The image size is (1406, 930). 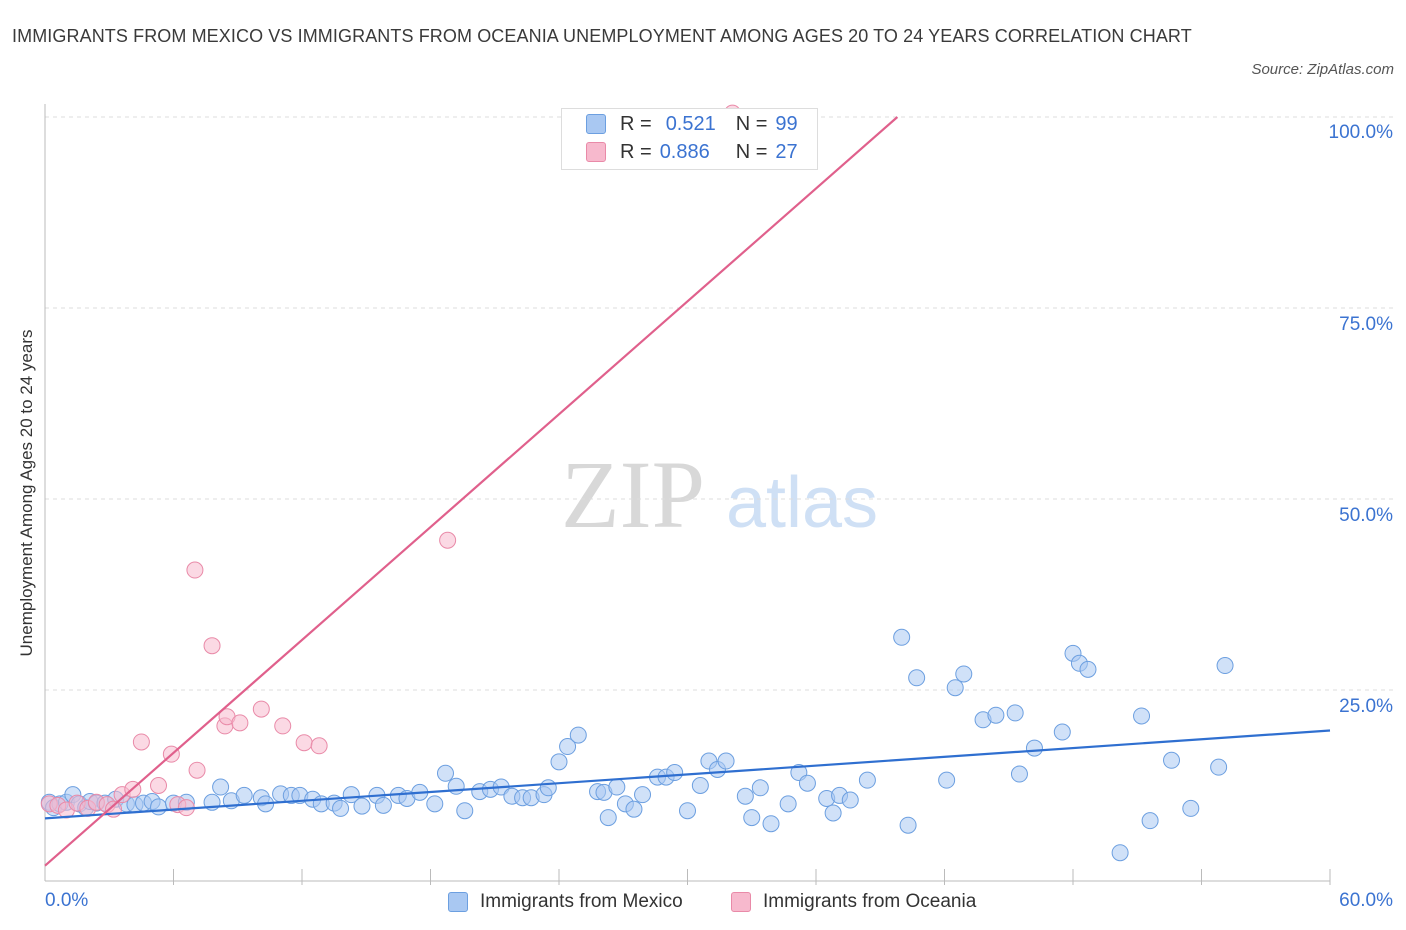 I want to click on legend-row-mexico: R = 0.521 N = 99, so click(x=692, y=124).